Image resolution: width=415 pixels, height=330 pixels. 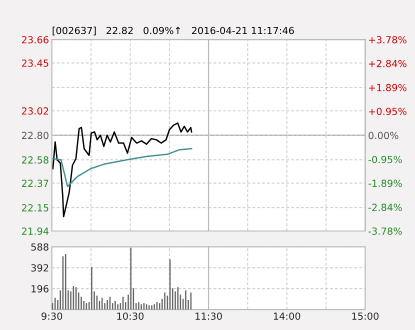 What do you see at coordinates (383, 136) in the screenshot?
I see `text: 0.00%` at bounding box center [383, 136].